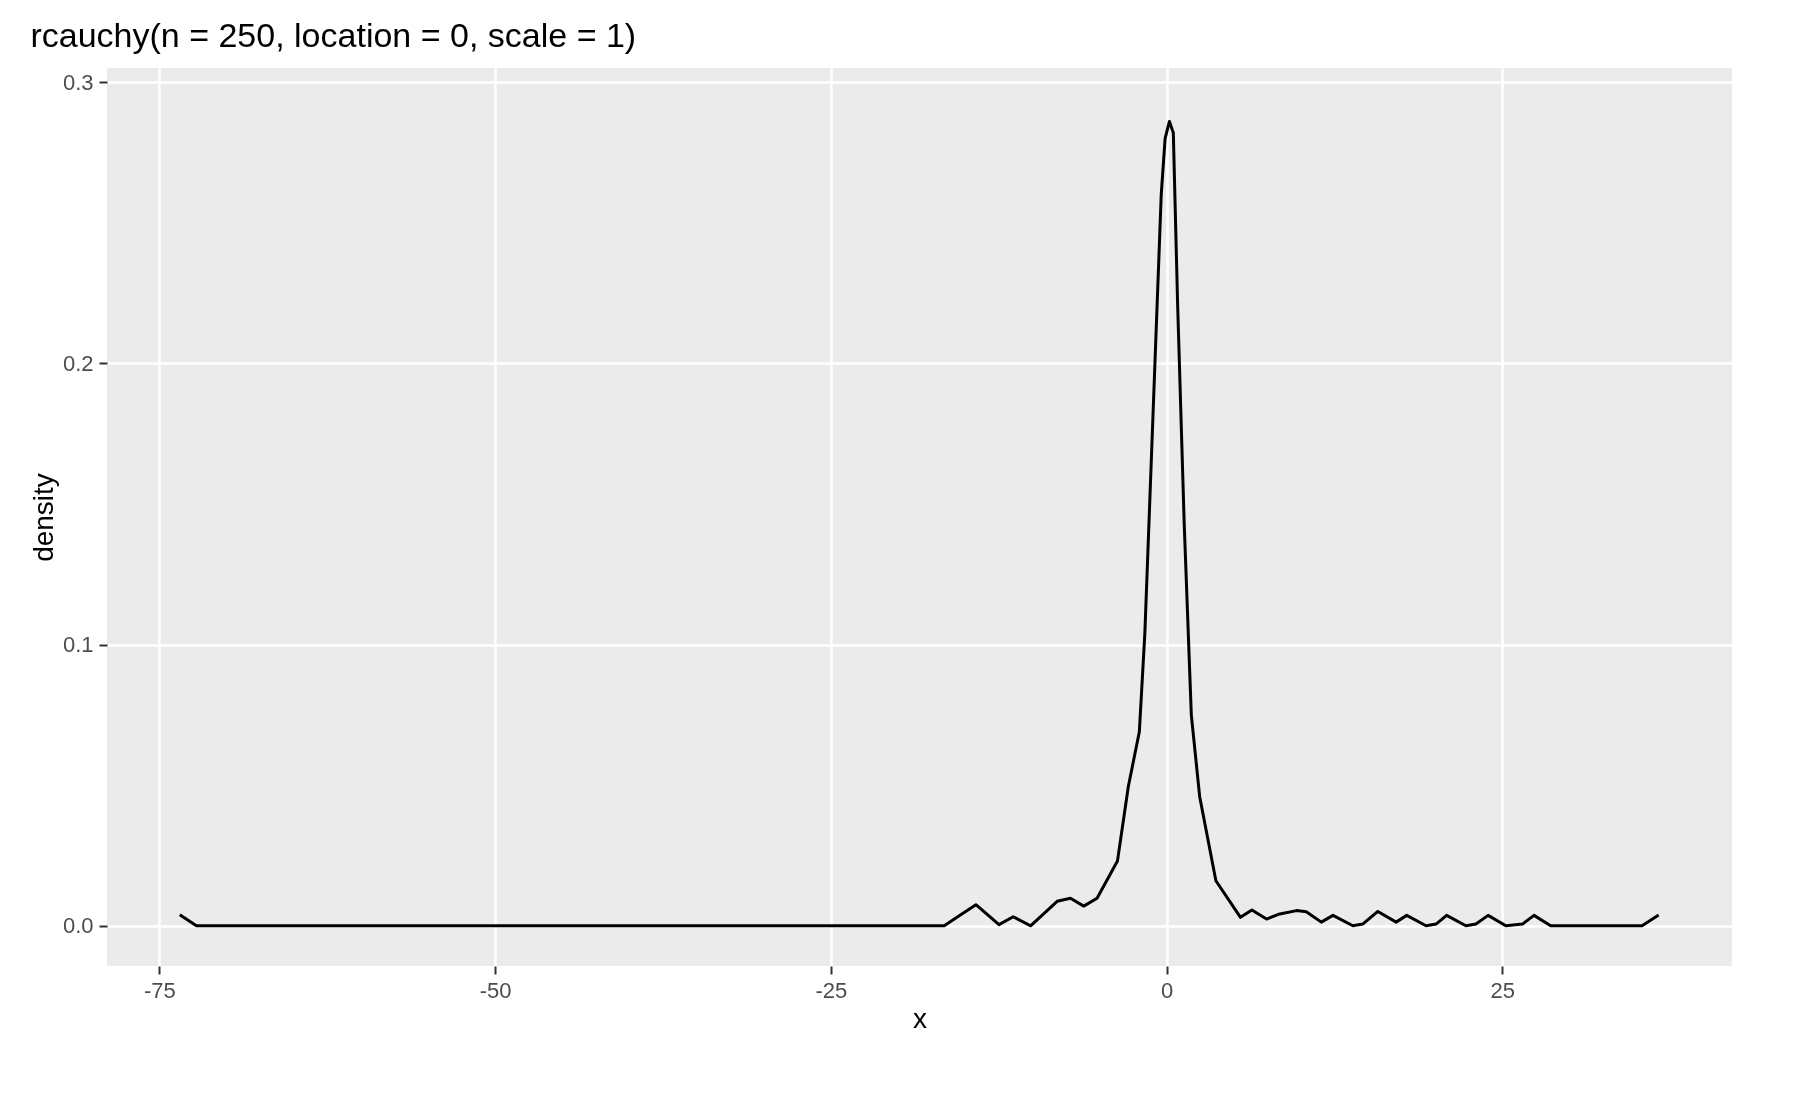  What do you see at coordinates (78, 82) in the screenshot?
I see `y-tick-label: 0.3` at bounding box center [78, 82].